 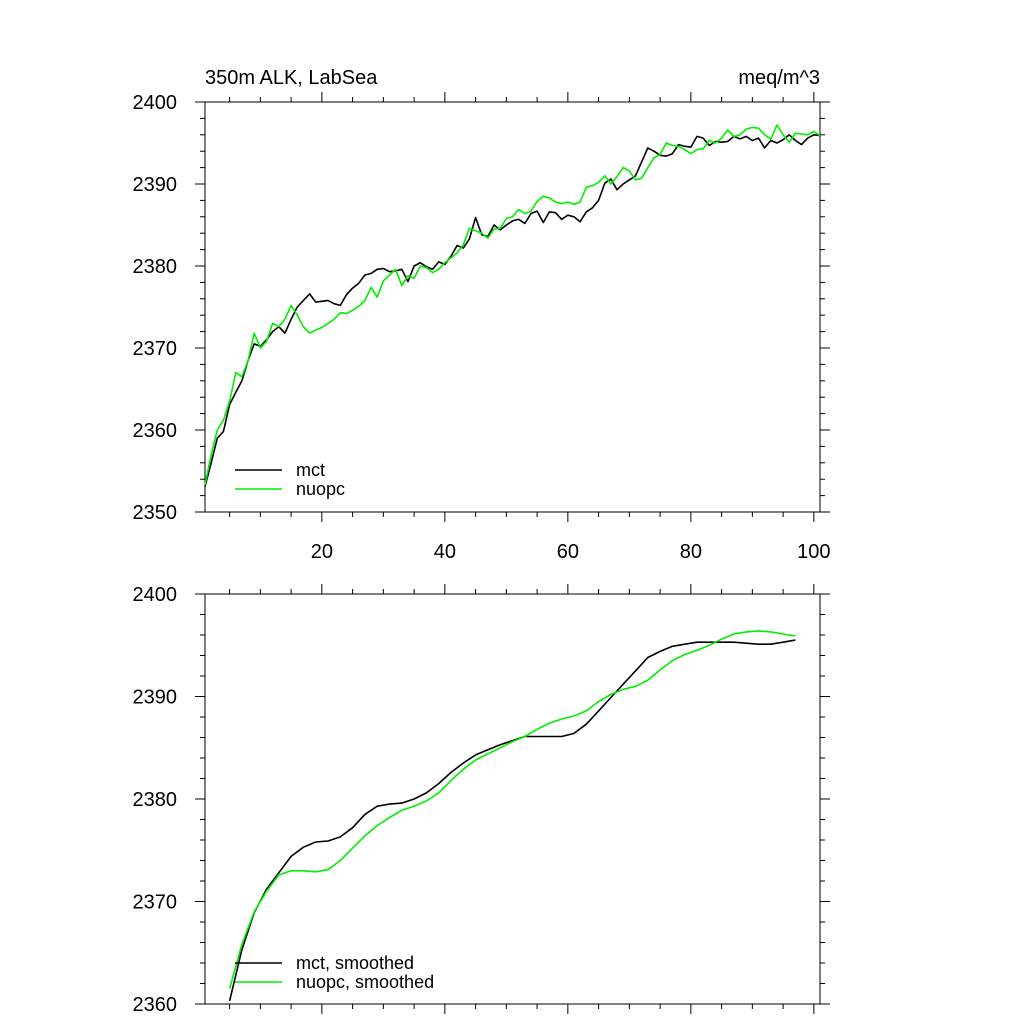 What do you see at coordinates (568, 552) in the screenshot?
I see `x-tick-label: 60` at bounding box center [568, 552].